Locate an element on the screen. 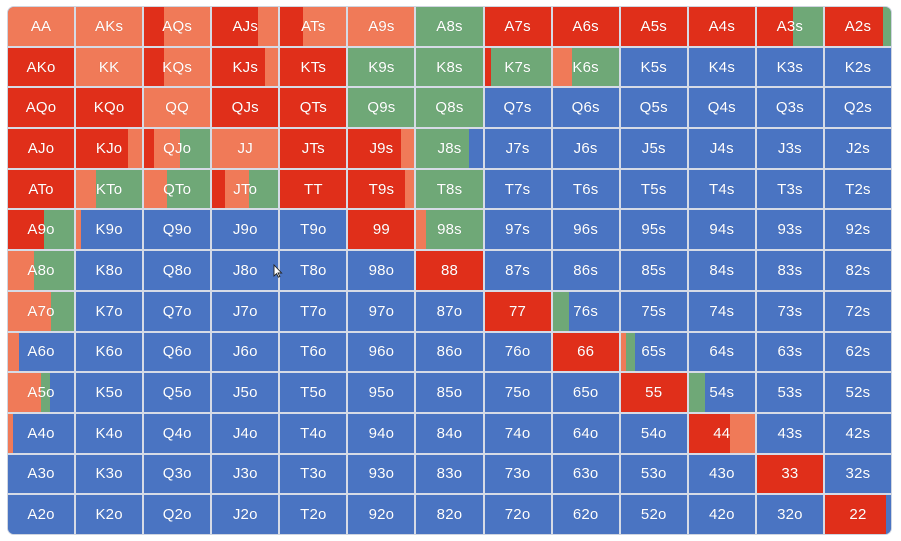 Image resolution: width=901 pixels, height=541 pixels. hand-cell-93s: 93s is located at coordinates (789, 230).